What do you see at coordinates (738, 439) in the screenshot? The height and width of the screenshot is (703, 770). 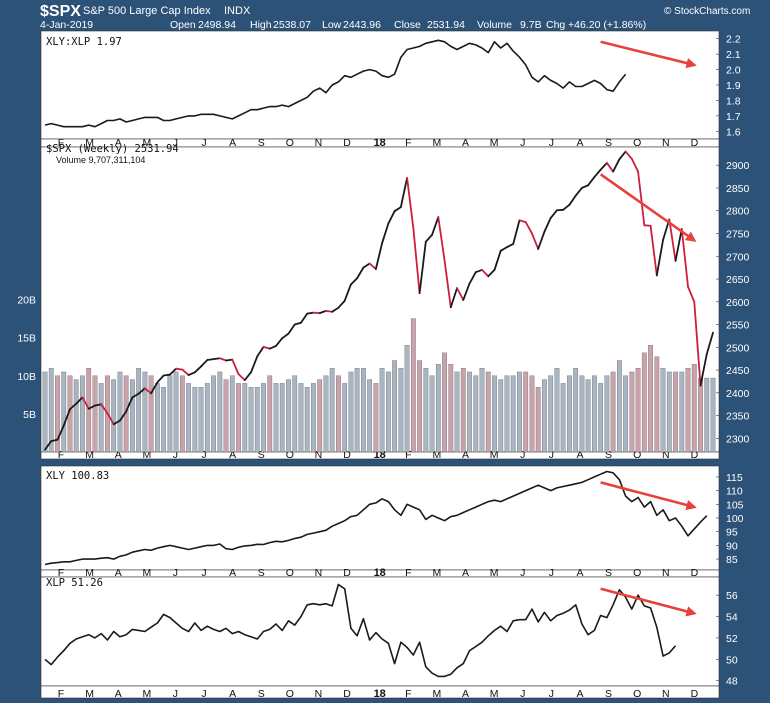 I see `y-tick-label-1-0: 2300` at bounding box center [738, 439].